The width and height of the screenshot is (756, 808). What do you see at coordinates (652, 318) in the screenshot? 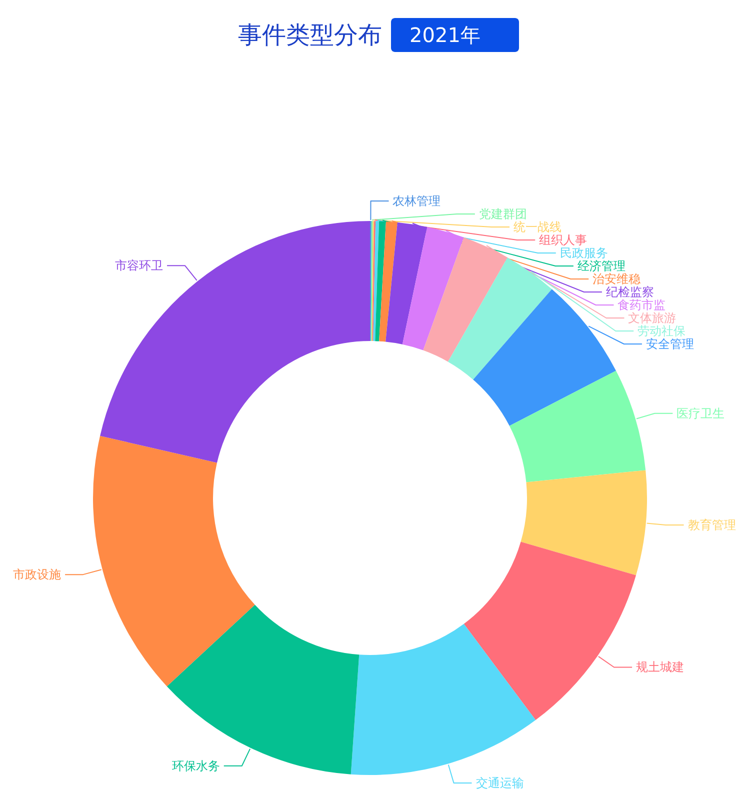
I see `slice-label: 文体旅游` at bounding box center [652, 318].